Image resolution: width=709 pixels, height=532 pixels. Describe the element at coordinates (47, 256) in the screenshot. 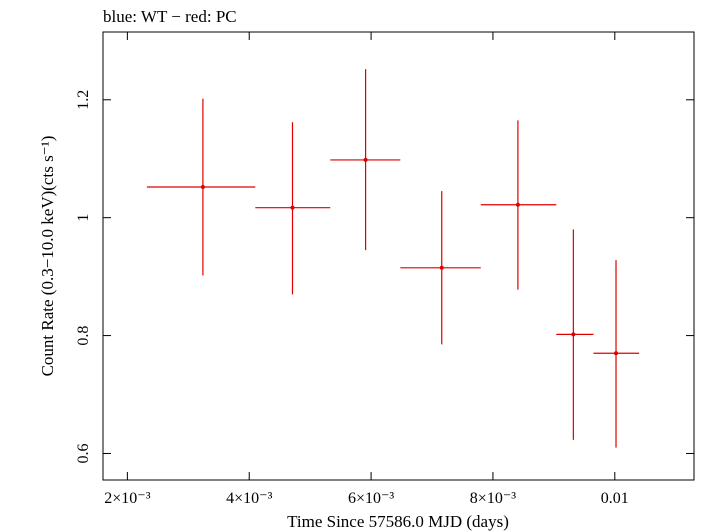

I see `y-axis-label: Count Rate (0.3−10.0 keV)(cts s⁻¹)` at that location.